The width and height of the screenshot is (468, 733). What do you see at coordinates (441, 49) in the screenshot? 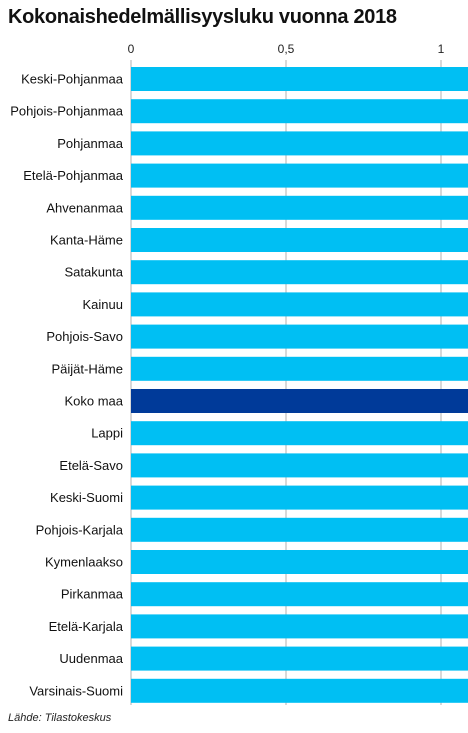
I see `x-tick-label: 1` at bounding box center [441, 49].